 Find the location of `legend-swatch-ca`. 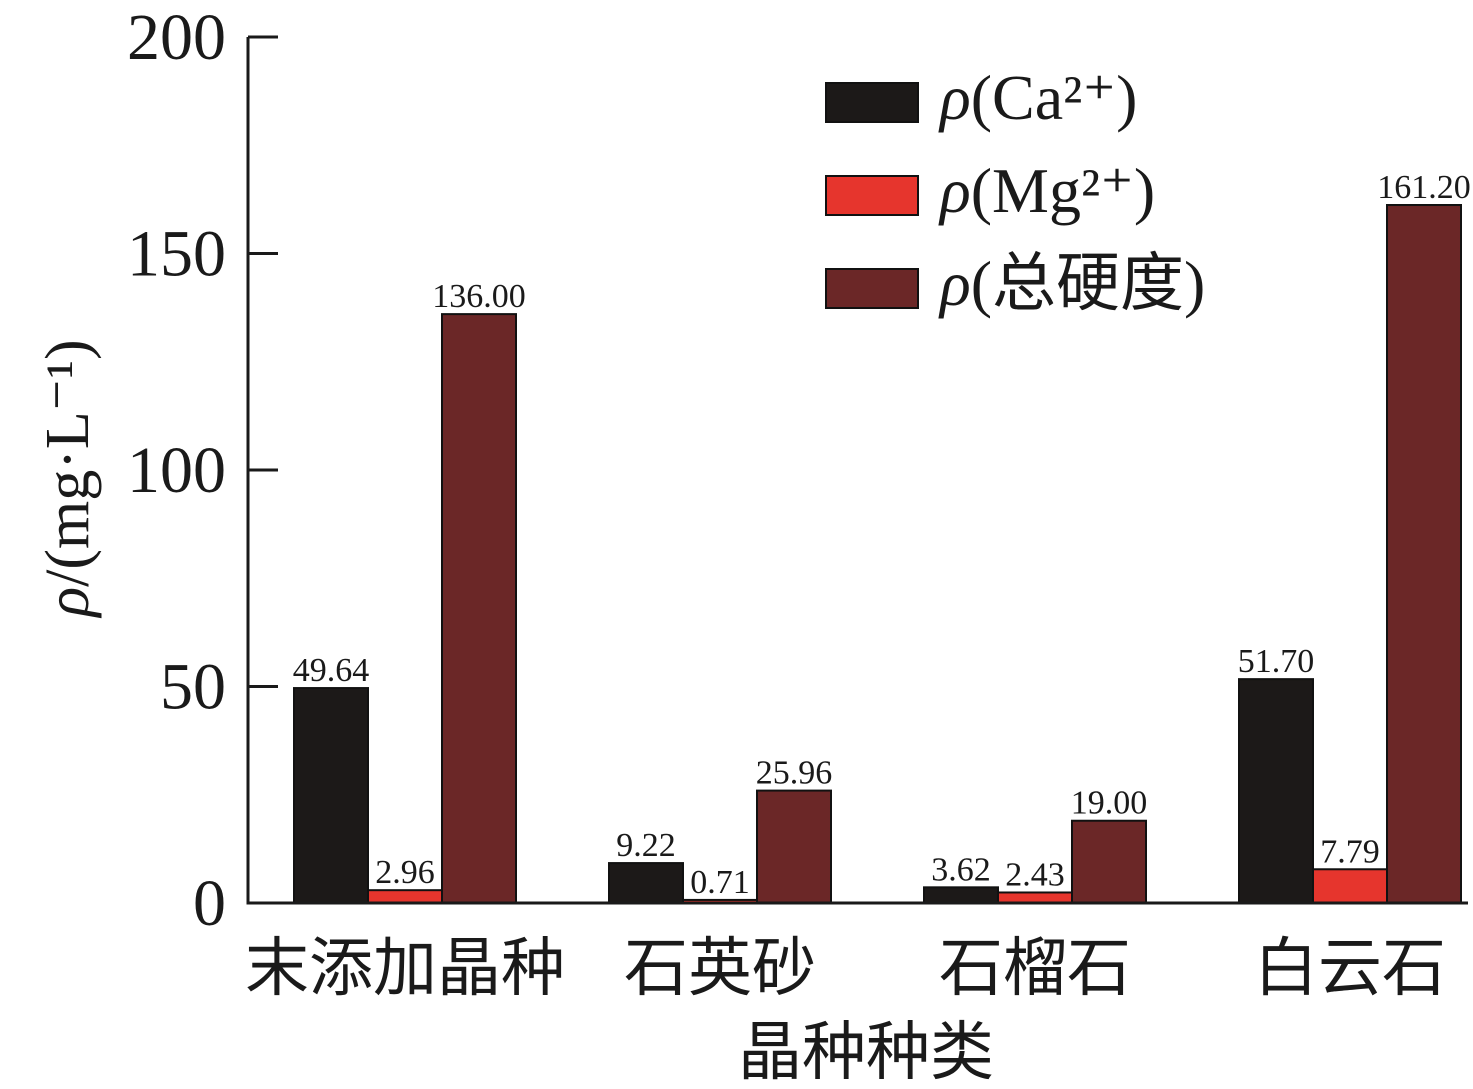

legend-swatch-ca is located at coordinates (872, 102).